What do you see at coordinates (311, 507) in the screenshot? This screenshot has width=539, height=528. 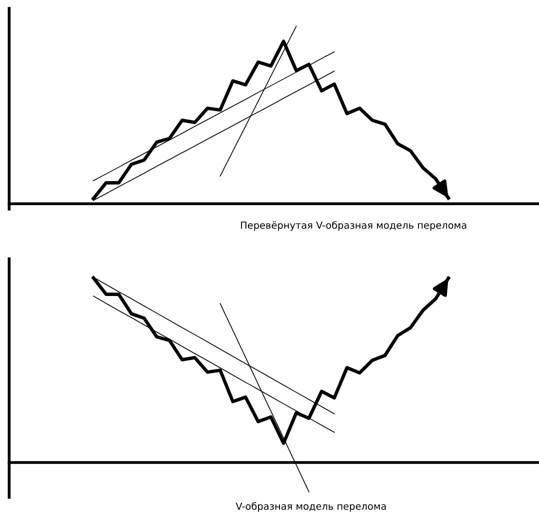 I see `x-axis-title: V-образная модель перелома` at bounding box center [311, 507].